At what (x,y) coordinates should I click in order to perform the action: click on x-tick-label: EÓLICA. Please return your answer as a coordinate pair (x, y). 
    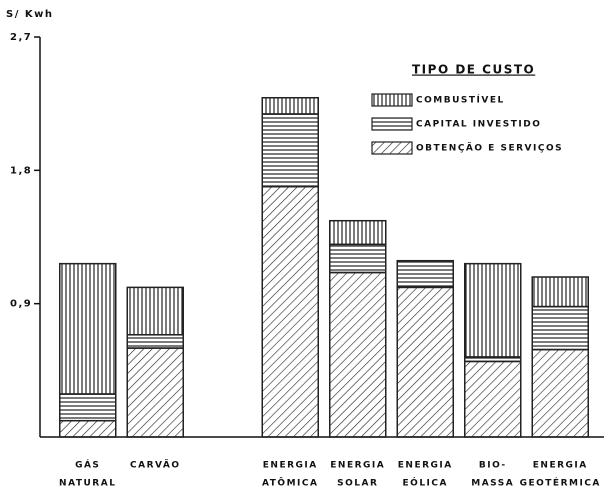
    Looking at the image, I should click on (425, 483).